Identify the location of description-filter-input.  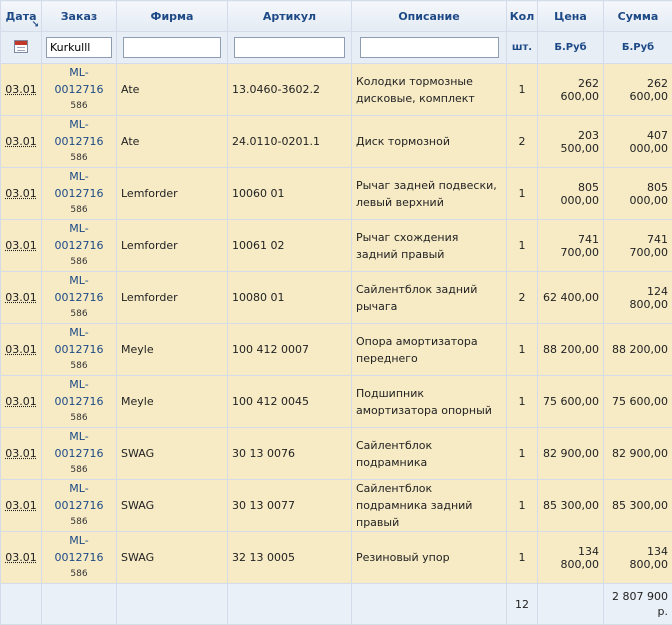
(429, 47).